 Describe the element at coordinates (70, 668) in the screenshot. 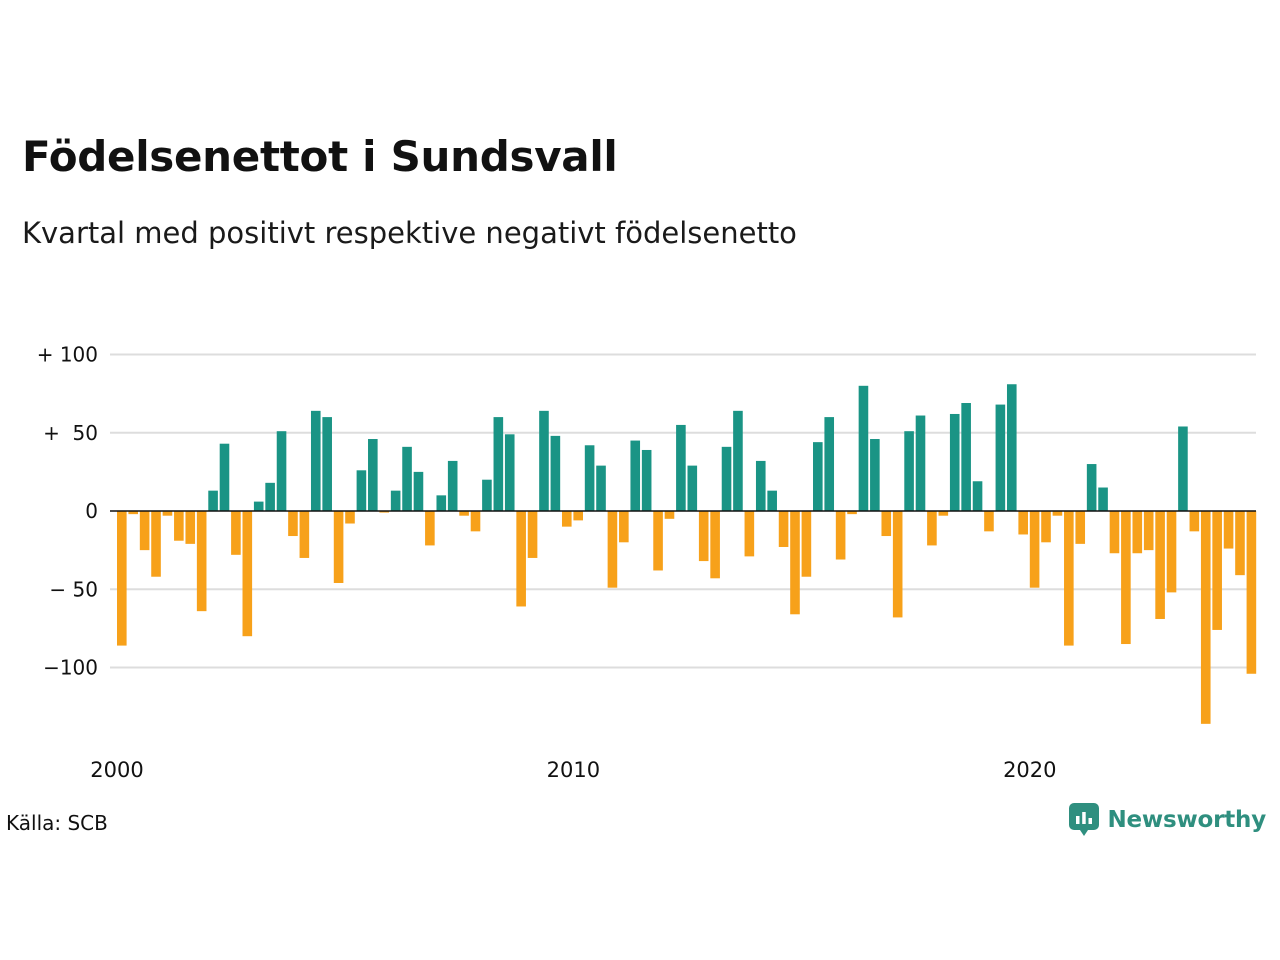

I see `y-tick-label: −100` at that location.